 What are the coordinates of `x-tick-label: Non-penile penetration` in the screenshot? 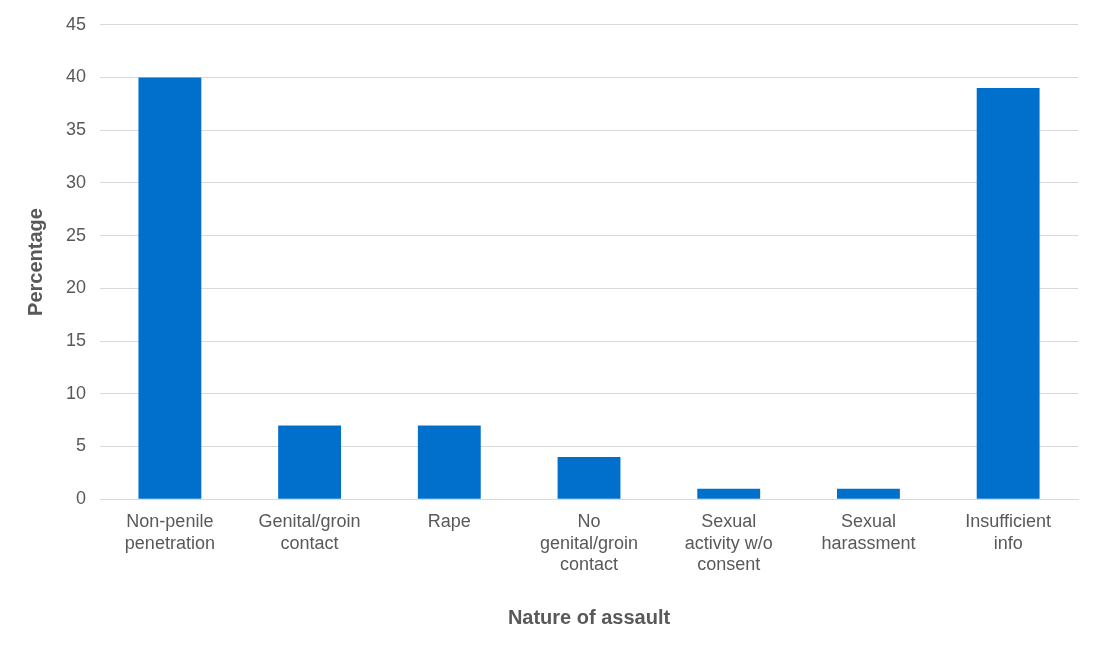 It's located at (169, 531).